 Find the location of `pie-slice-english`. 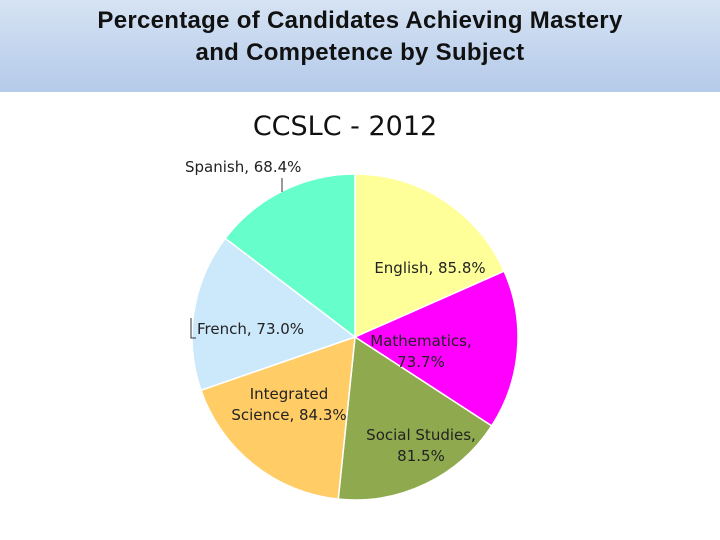

pie-slice-english is located at coordinates (430, 256).